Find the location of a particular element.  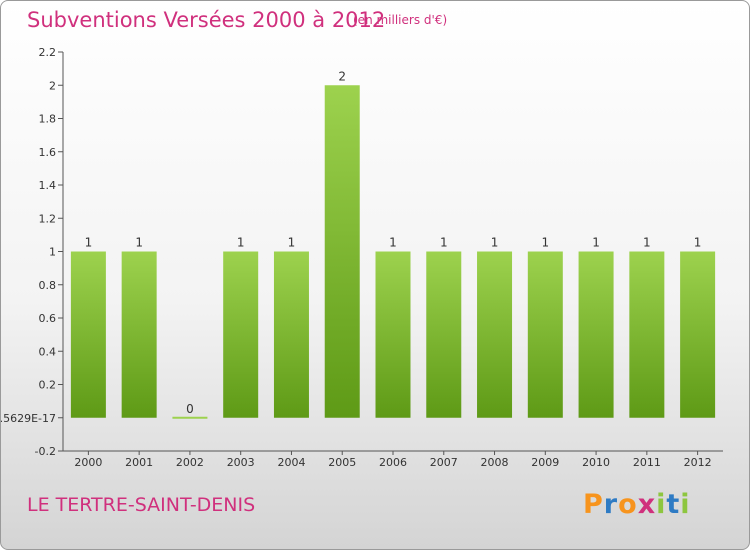

proxiti-logo: Proxiti is located at coordinates (637, 504).